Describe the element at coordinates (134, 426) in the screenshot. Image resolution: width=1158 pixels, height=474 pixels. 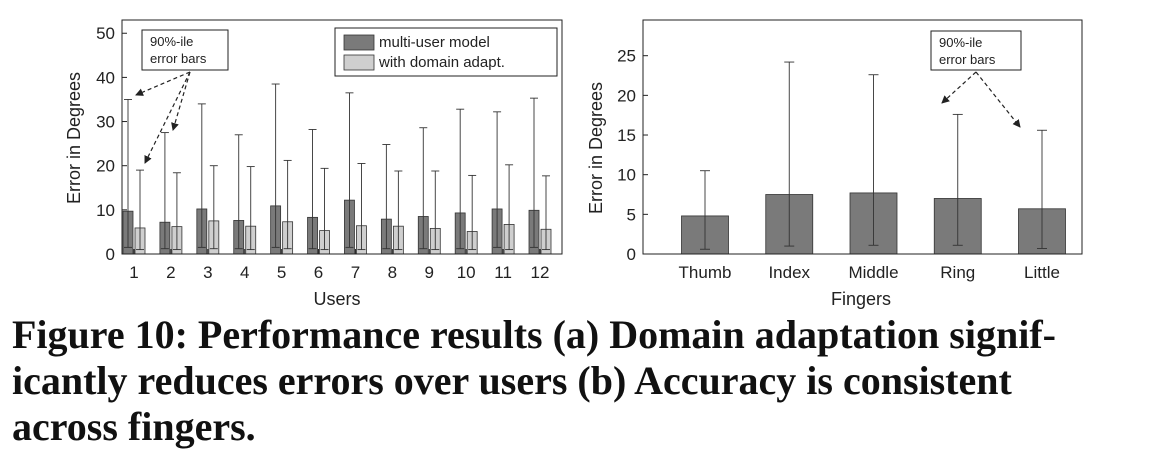
I see `caption-line-3: across fingers.` at that location.